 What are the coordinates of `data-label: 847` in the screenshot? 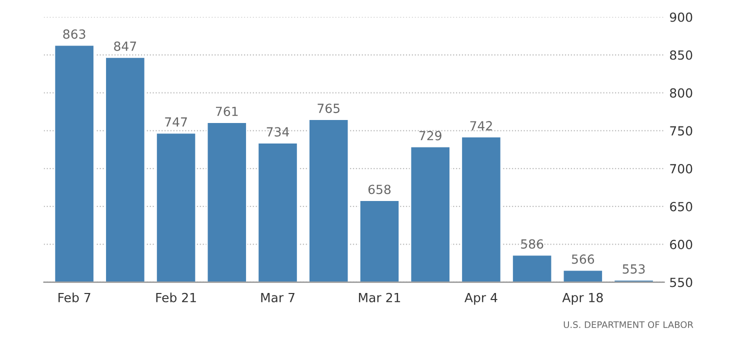 It's located at (125, 46).